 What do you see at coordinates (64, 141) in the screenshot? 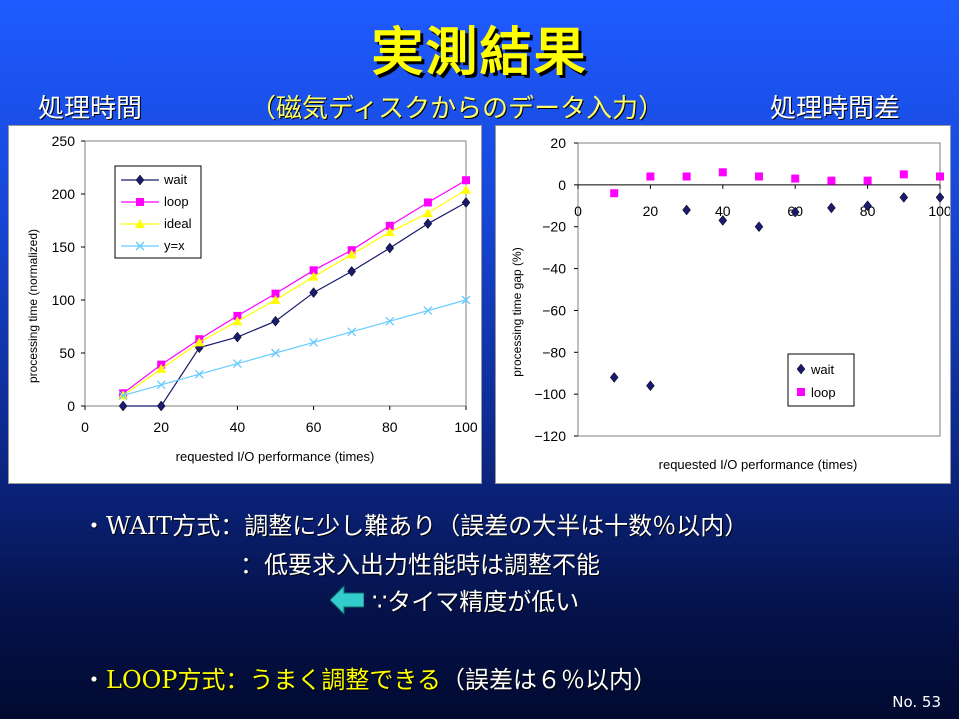
I see `y-tick-label: 250` at bounding box center [64, 141].